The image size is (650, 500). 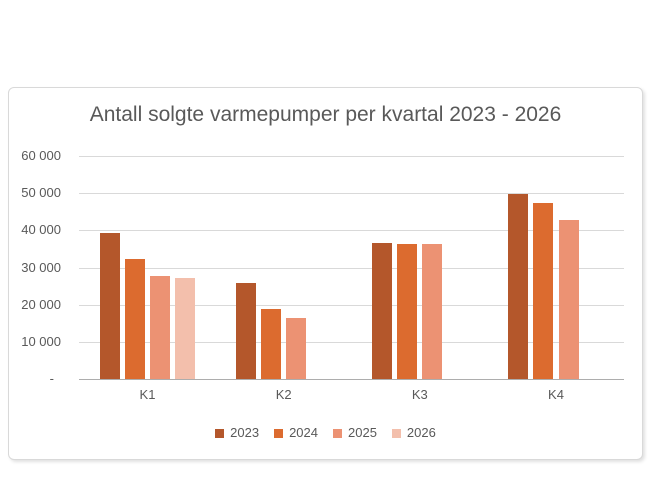 What do you see at coordinates (351, 379) in the screenshot?
I see `x-axis-line` at bounding box center [351, 379].